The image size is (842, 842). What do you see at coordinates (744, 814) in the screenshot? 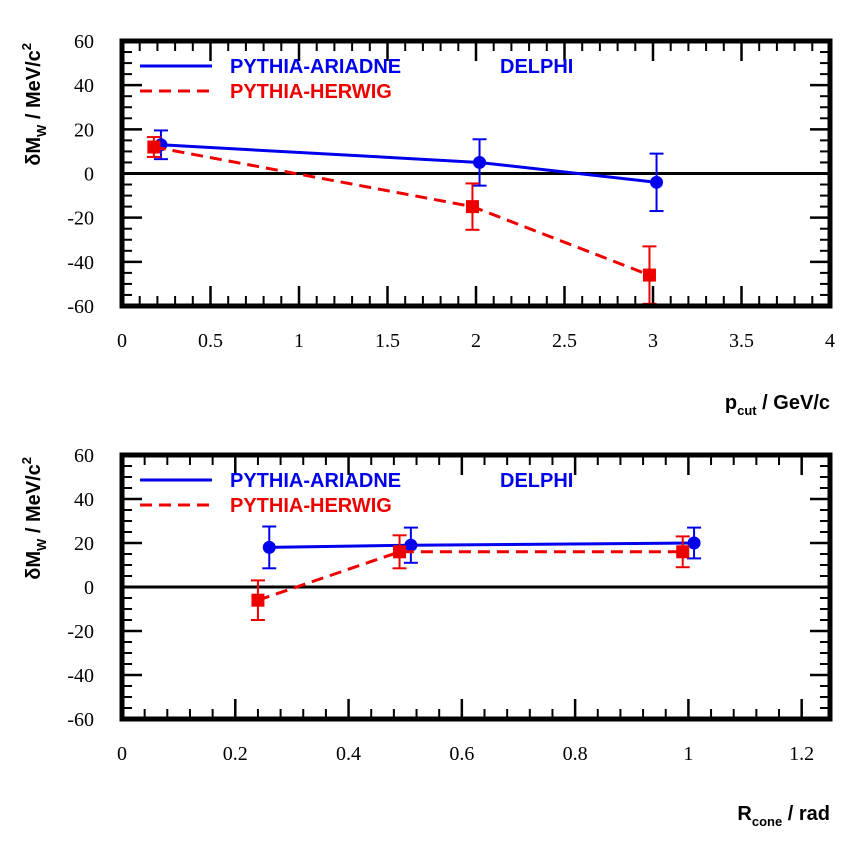
I see `x-axis-title-main: R` at bounding box center [744, 814].